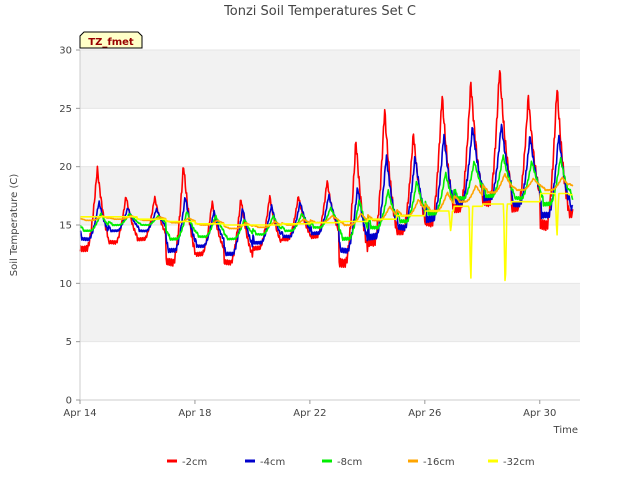  I want to click on x-tick-label: Apr 18, so click(194, 413).